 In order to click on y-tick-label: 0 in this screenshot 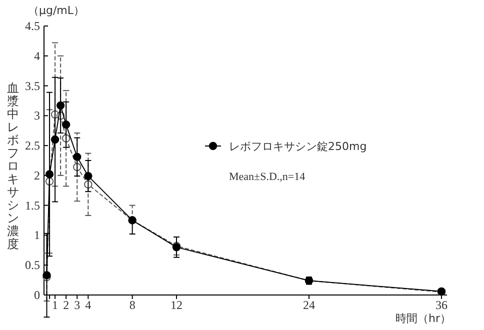, I will do `click(37, 295)`.